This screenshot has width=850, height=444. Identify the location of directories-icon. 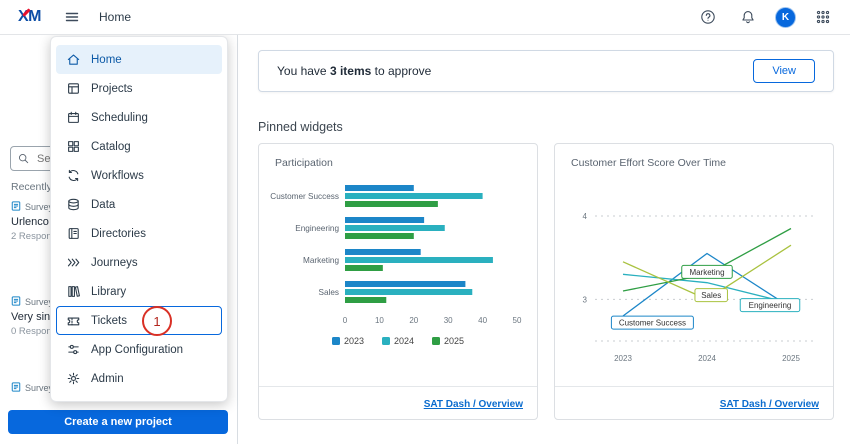
(73, 233).